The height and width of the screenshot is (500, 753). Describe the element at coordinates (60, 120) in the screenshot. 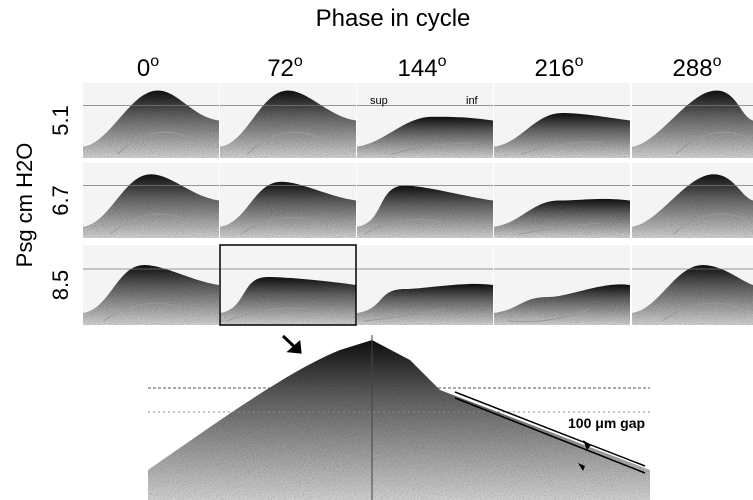

I see `row-label: 5.1` at that location.